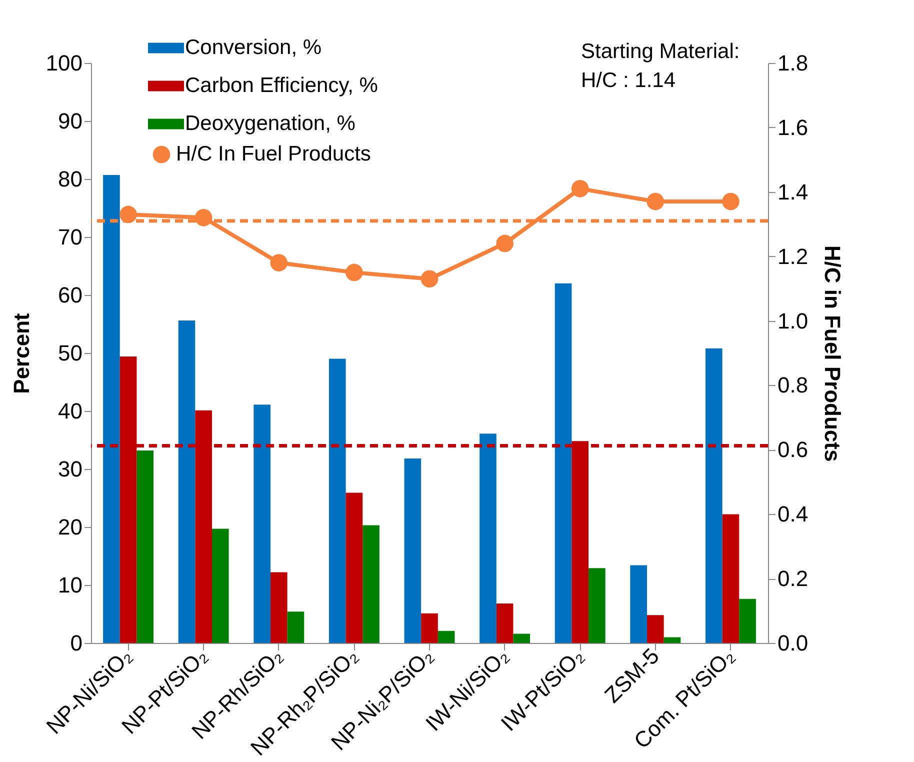 This screenshot has width=914, height=762. What do you see at coordinates (70, 295) in the screenshot?
I see `y-tick-label: 60` at bounding box center [70, 295].